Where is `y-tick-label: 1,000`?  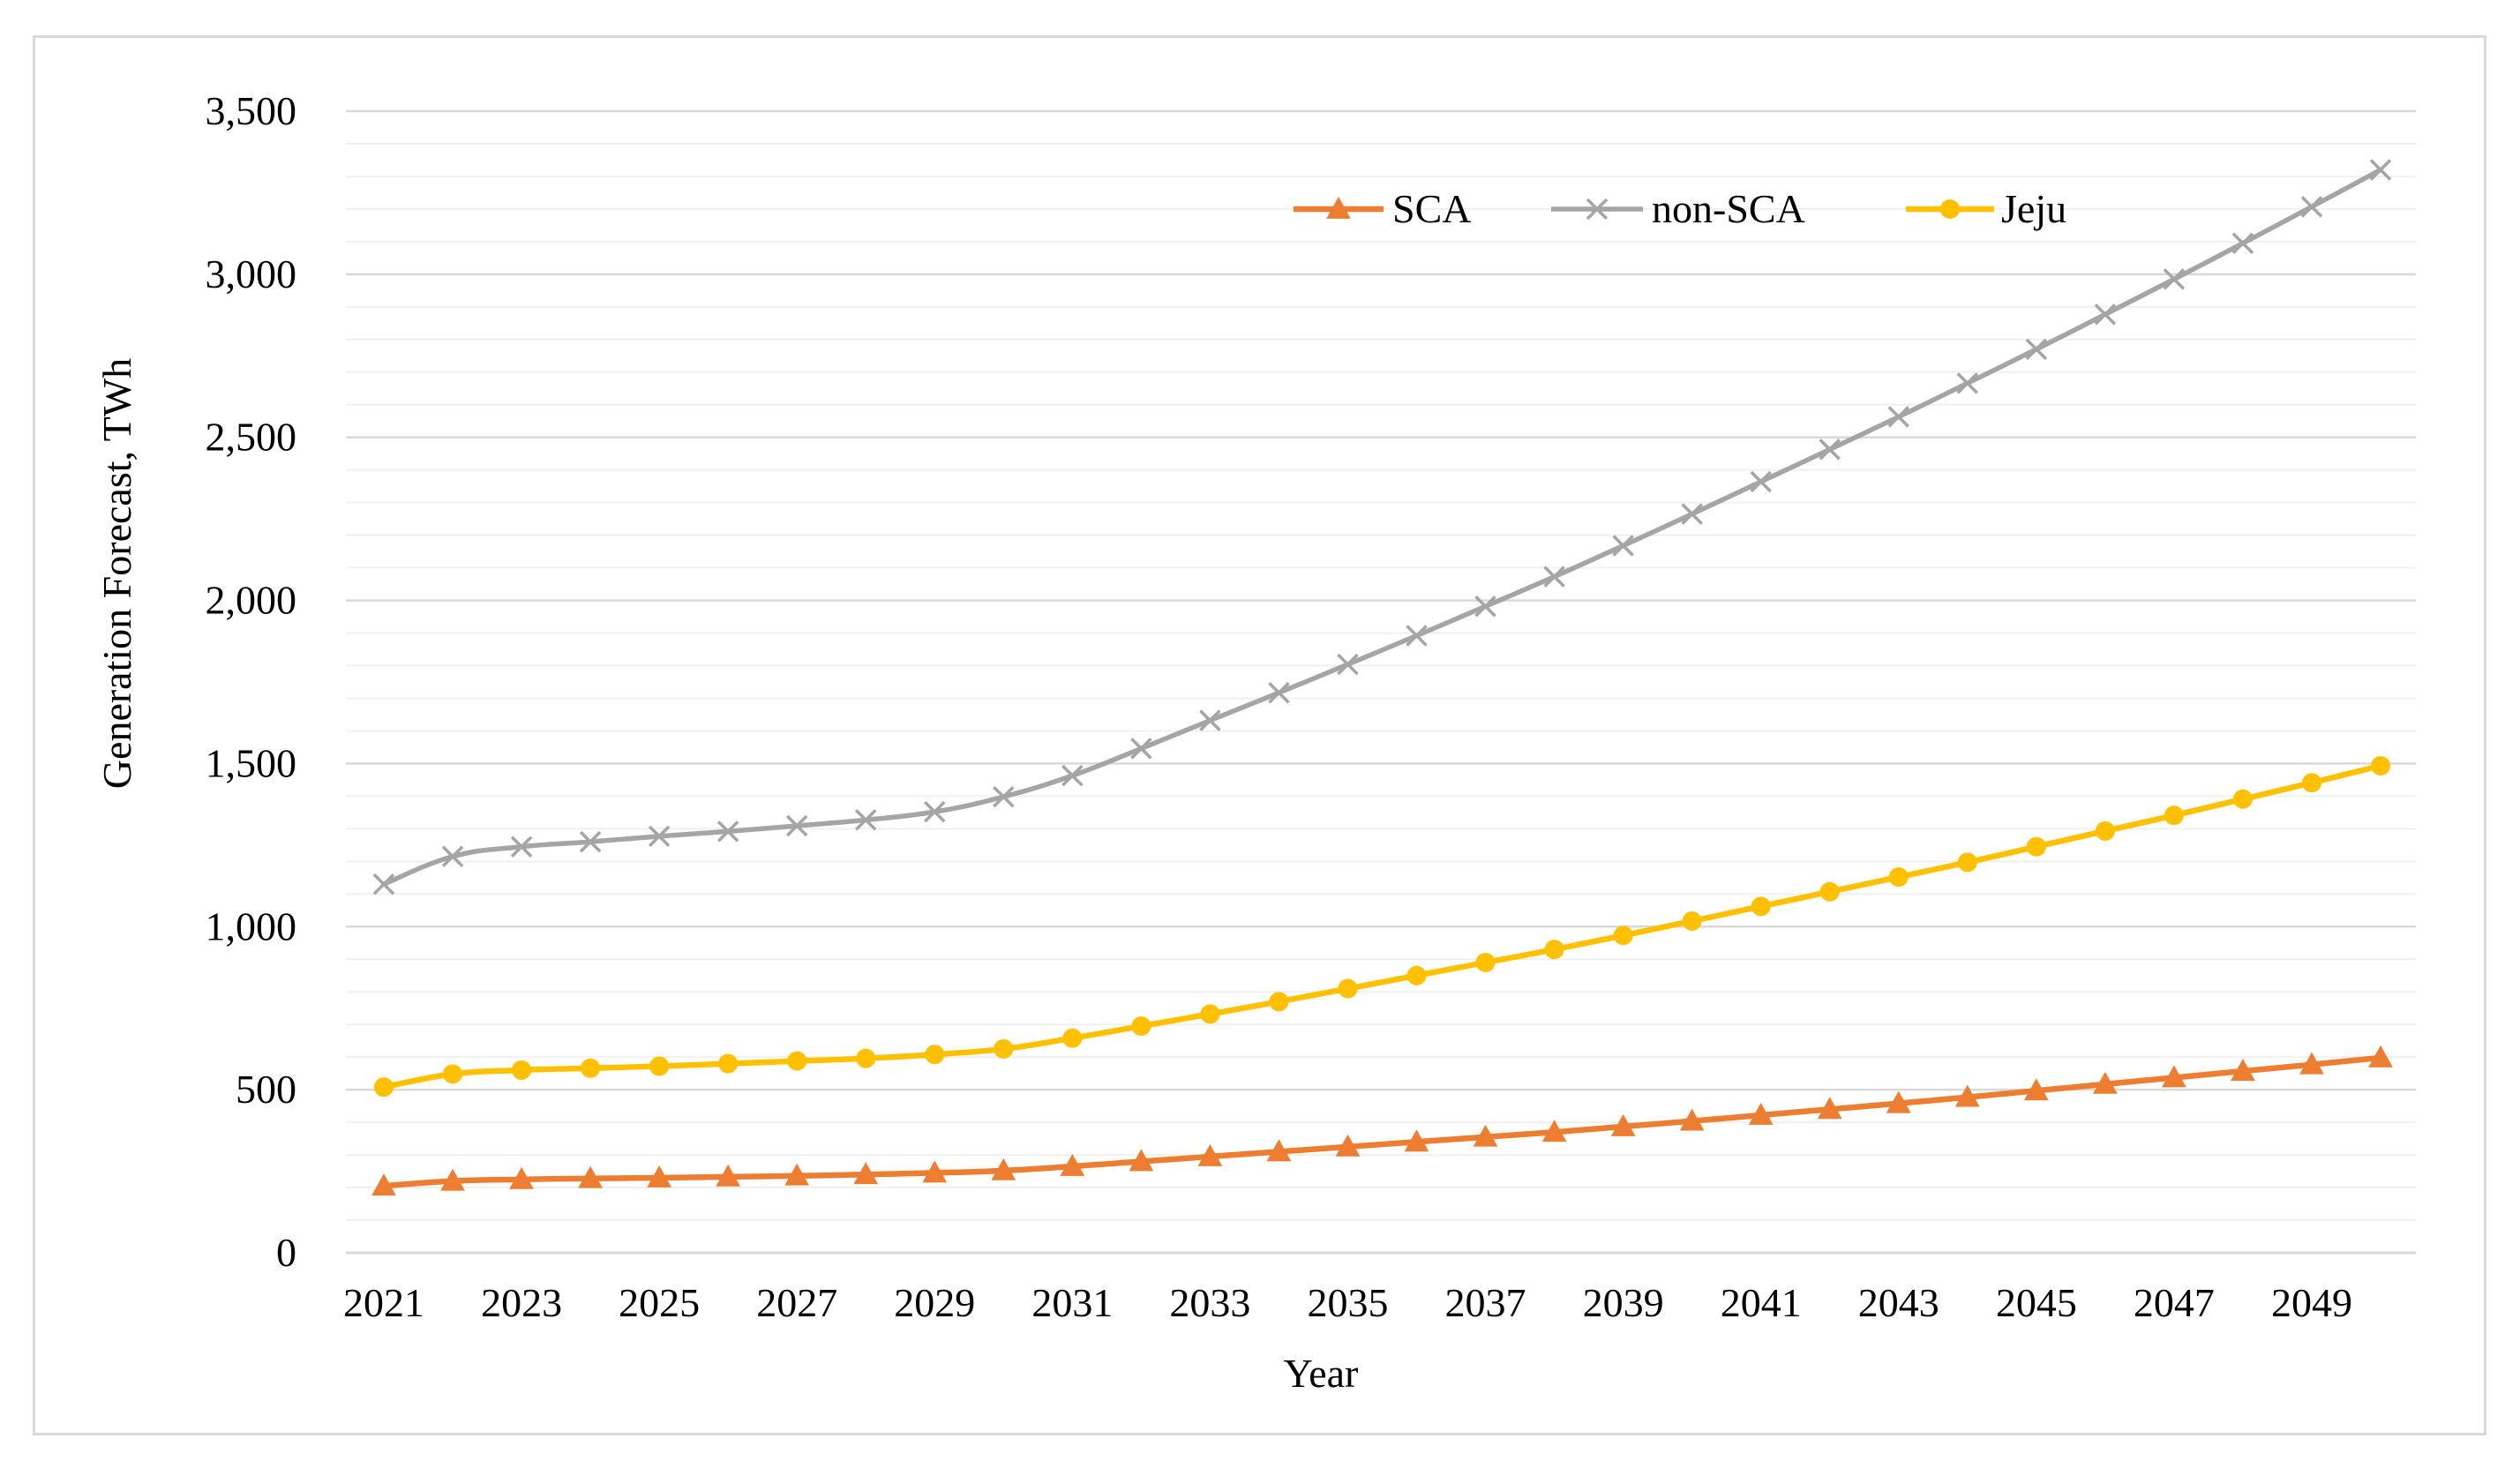
y-tick-label: 1,000 is located at coordinates (251, 925).